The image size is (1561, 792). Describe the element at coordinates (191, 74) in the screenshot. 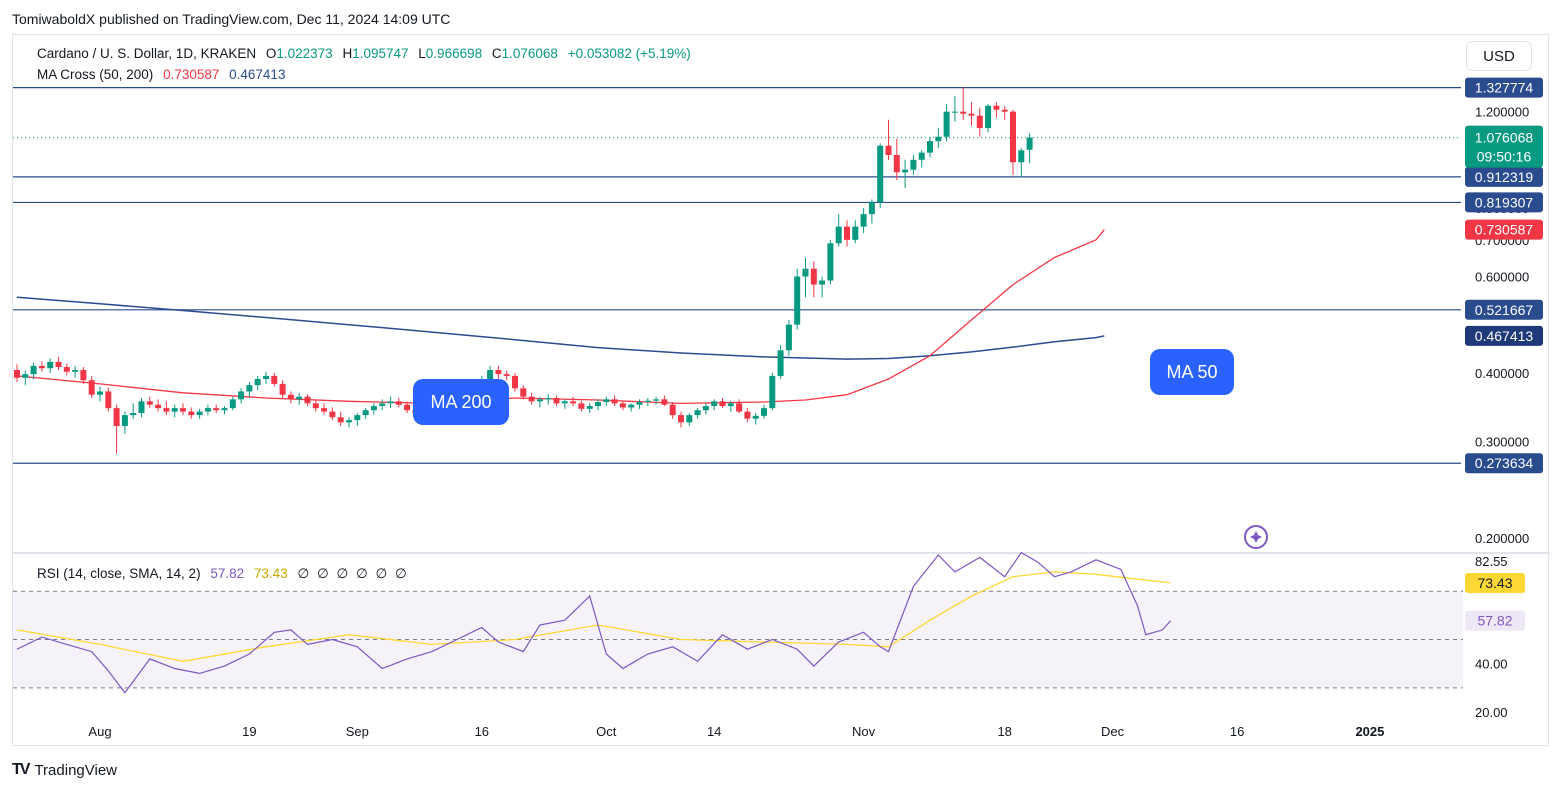

I see `ma50-value: 0.730587` at that location.